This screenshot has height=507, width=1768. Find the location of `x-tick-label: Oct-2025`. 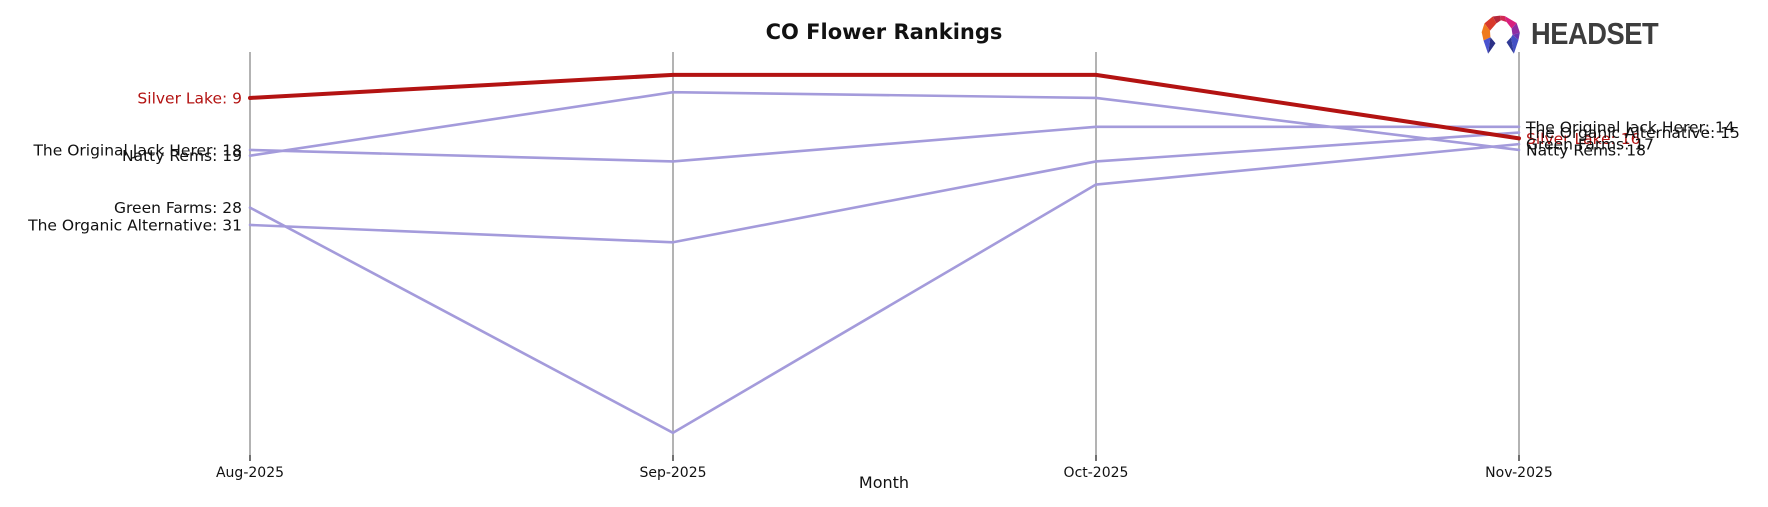

x-tick-label: Oct-2025 is located at coordinates (1096, 473).